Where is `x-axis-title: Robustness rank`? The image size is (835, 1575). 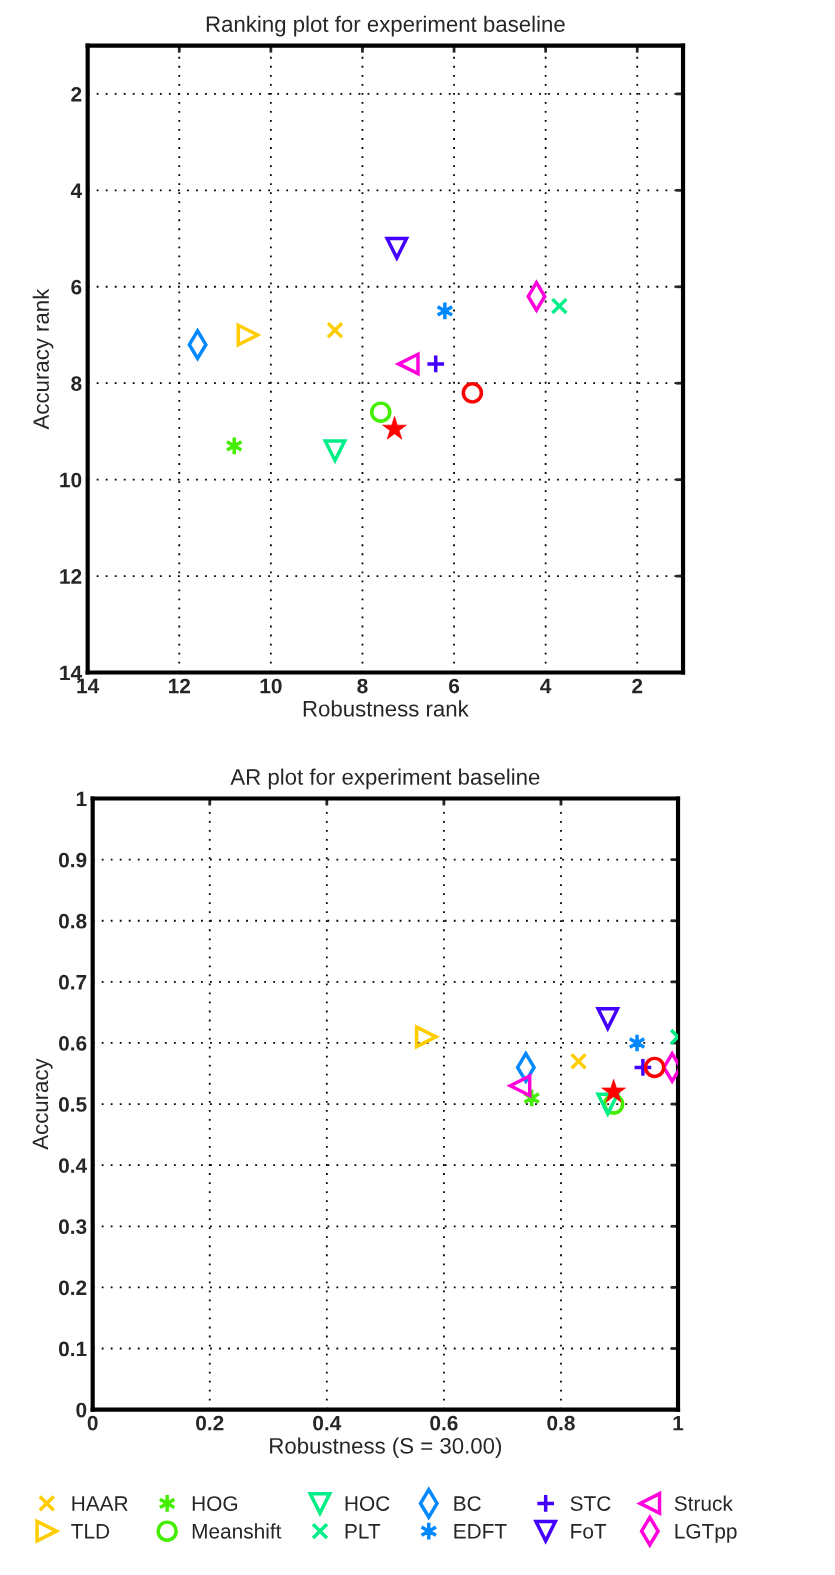
x-axis-title: Robustness rank is located at coordinates (386, 708).